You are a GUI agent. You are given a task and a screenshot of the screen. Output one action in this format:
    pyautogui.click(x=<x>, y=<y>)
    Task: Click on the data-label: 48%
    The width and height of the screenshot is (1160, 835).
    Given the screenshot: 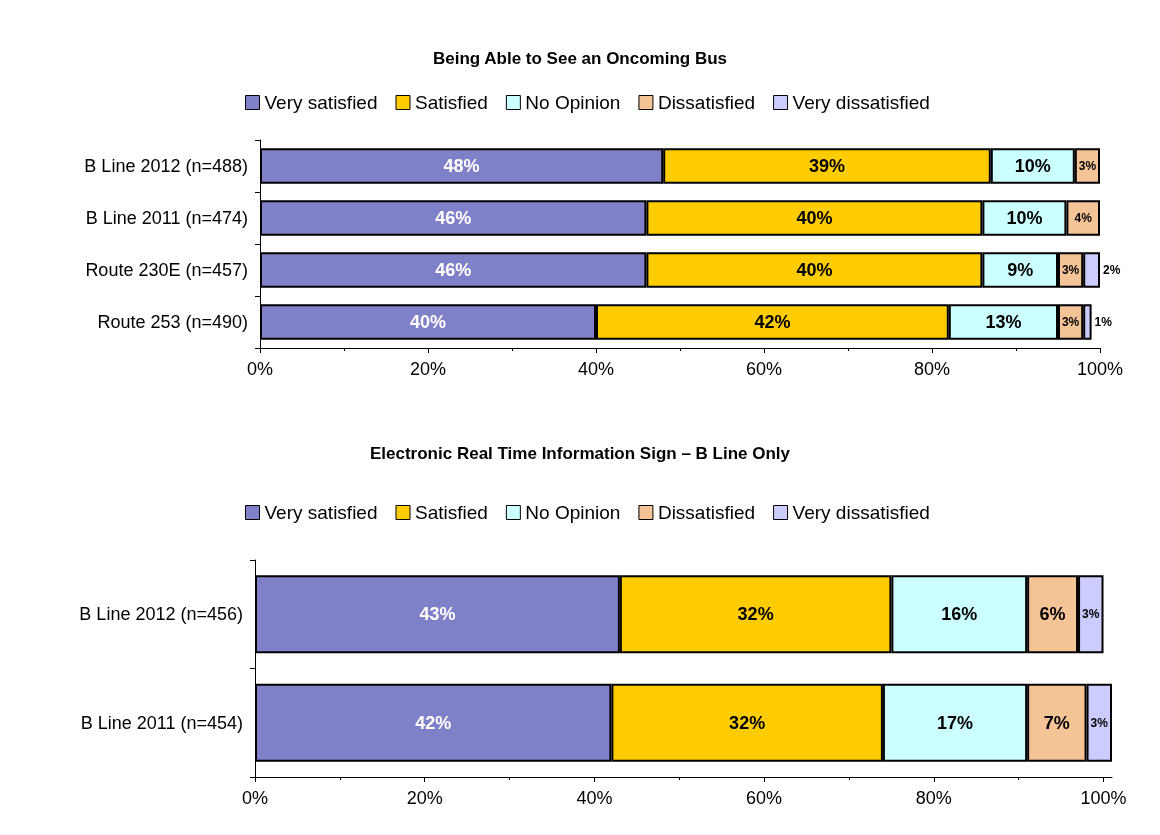 What is the action you would take?
    pyautogui.click(x=461, y=166)
    